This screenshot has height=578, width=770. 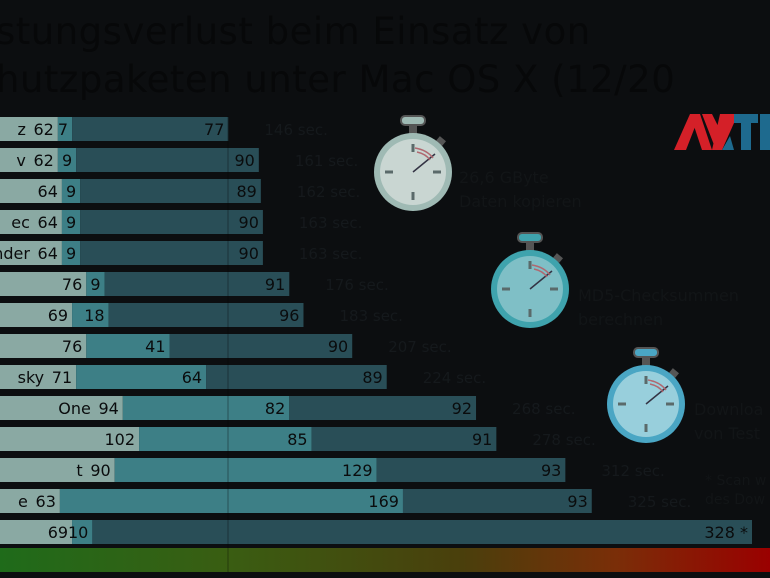 I want to click on segment-label: 18, so click(x=94, y=315).